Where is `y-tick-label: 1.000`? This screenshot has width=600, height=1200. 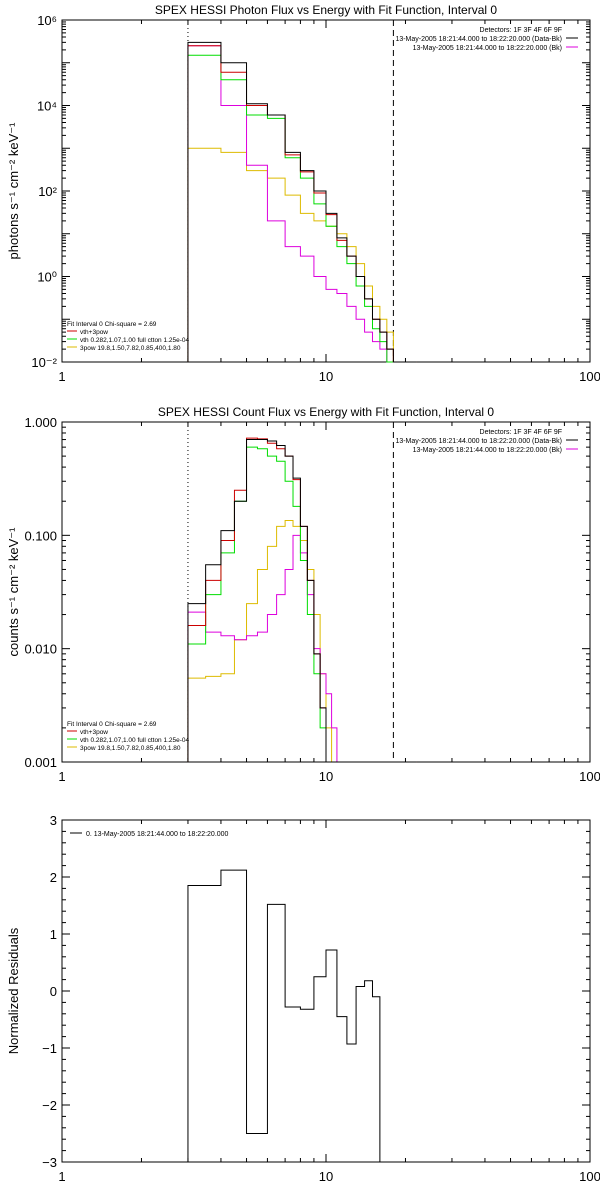
y-tick-label: 1.000 is located at coordinates (40, 422).